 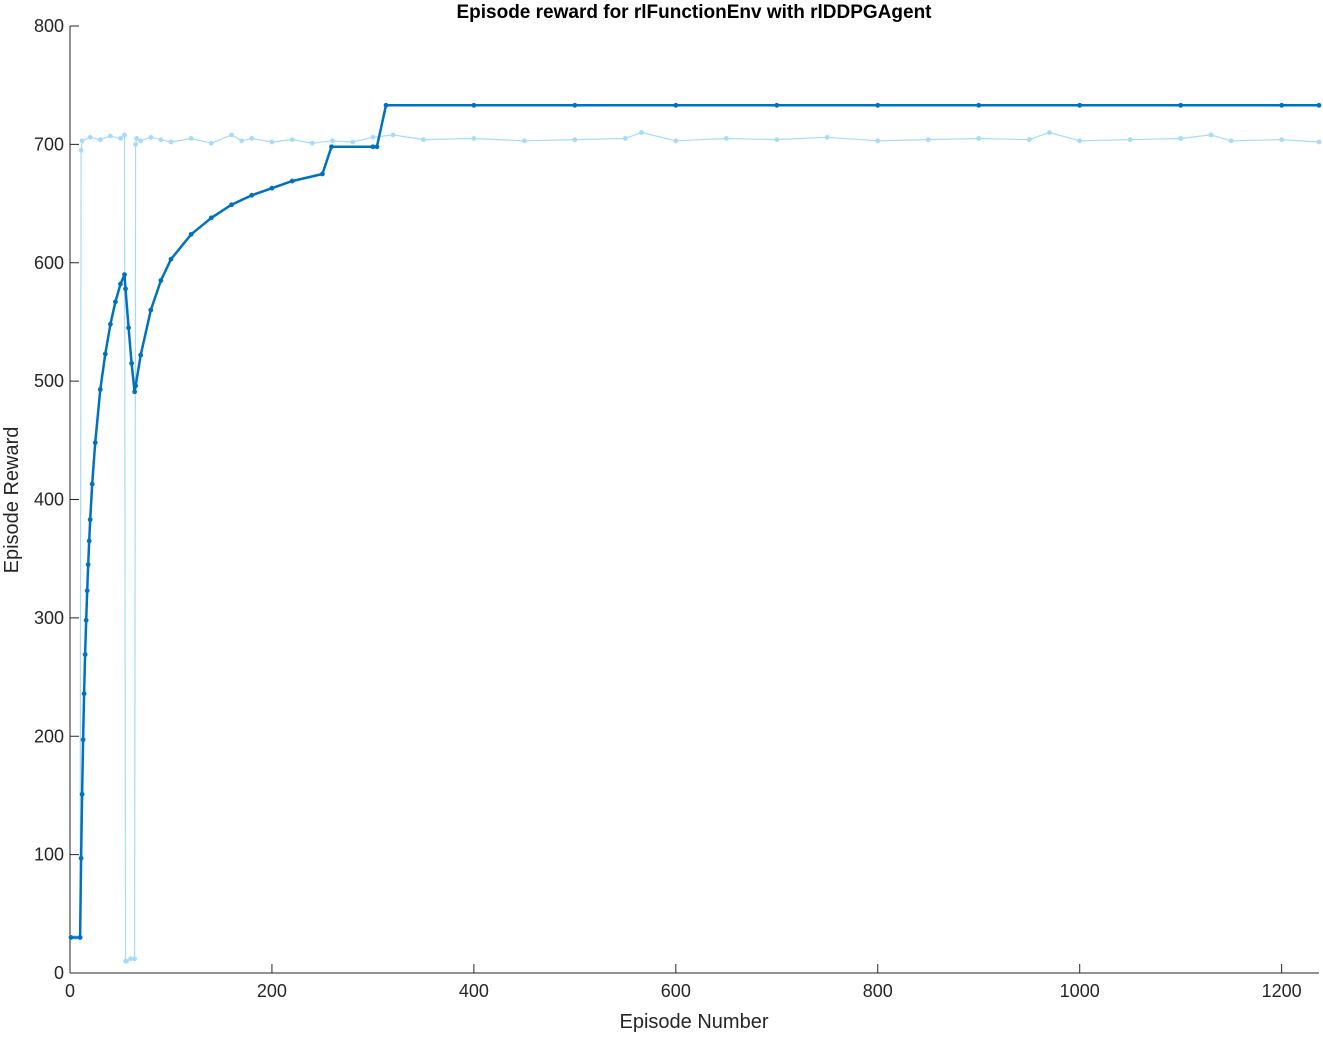 What do you see at coordinates (272, 991) in the screenshot?
I see `x-tick-label: 200` at bounding box center [272, 991].